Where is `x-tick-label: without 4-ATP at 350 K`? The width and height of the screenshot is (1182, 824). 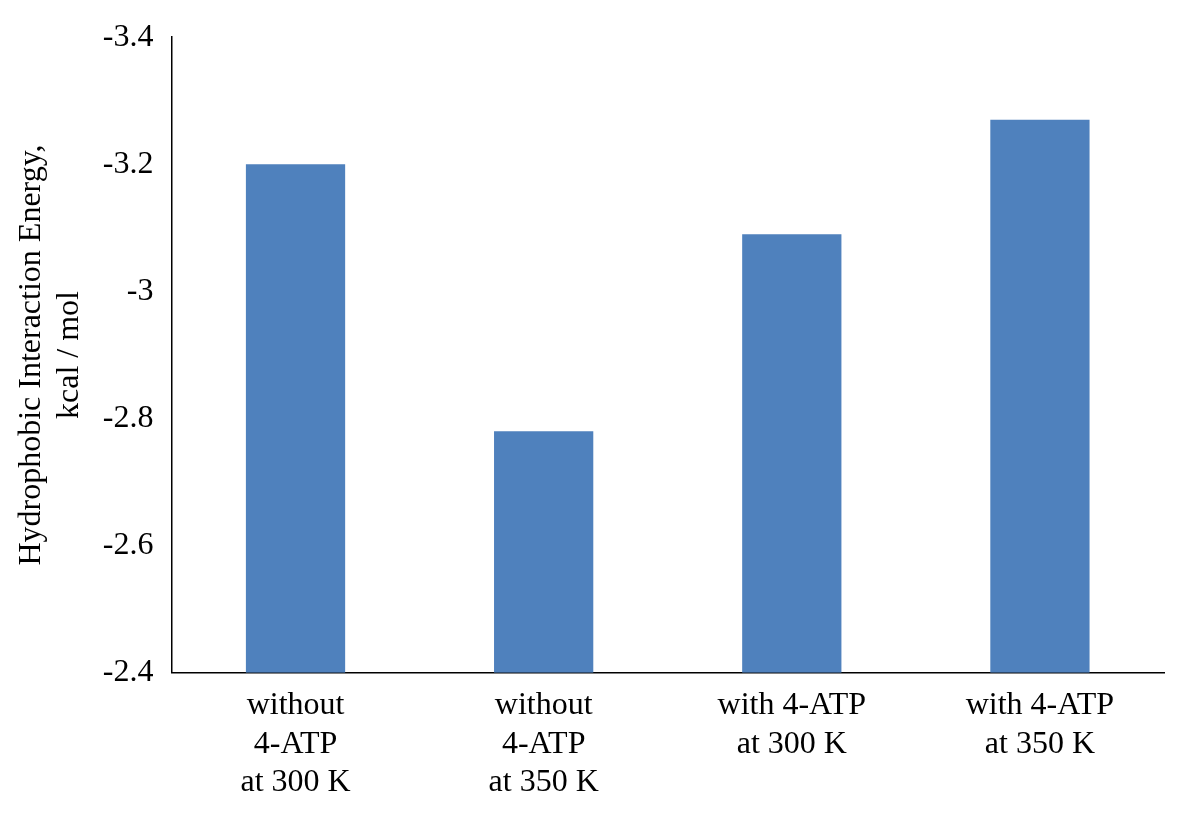 x-tick-label: without 4-ATP at 350 K is located at coordinates (543, 742).